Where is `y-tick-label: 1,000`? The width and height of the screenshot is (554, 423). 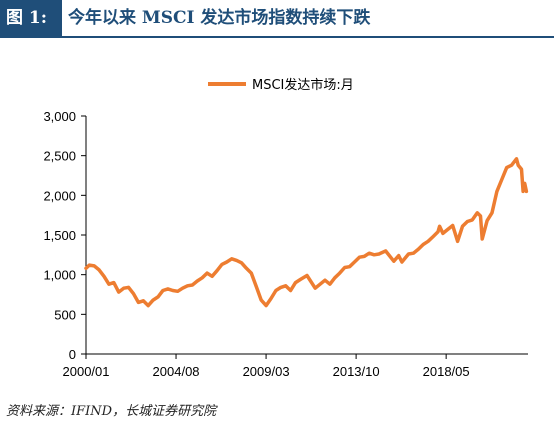
y-tick-label: 1,000 is located at coordinates (59, 275).